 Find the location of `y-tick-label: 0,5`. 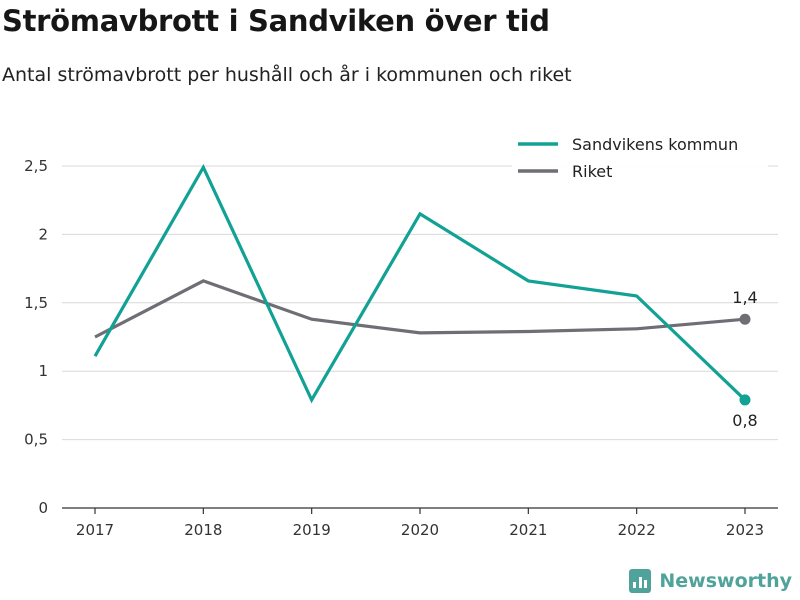

y-tick-label: 0,5 is located at coordinates (36, 440).